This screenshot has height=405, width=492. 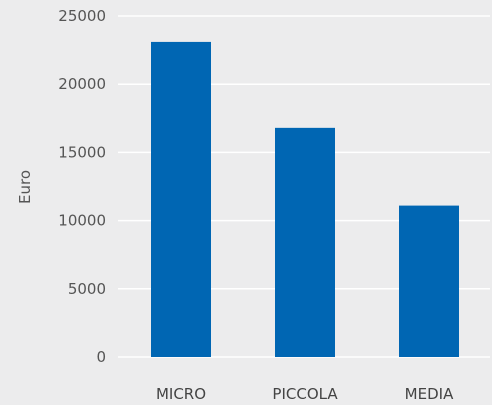 What do you see at coordinates (82, 221) in the screenshot?
I see `y-tick-label: 10000` at bounding box center [82, 221].